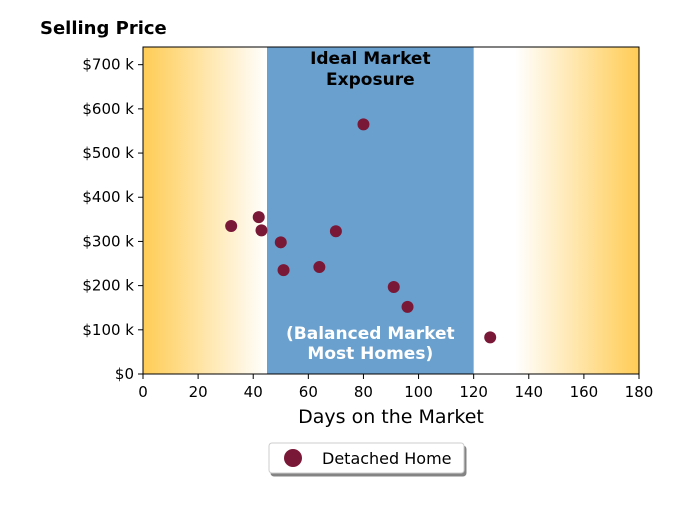 Image resolution: width=695 pixels, height=513 pixels. What do you see at coordinates (370, 354) in the screenshot?
I see `band-label-bottom: Most Homes)` at bounding box center [370, 354].